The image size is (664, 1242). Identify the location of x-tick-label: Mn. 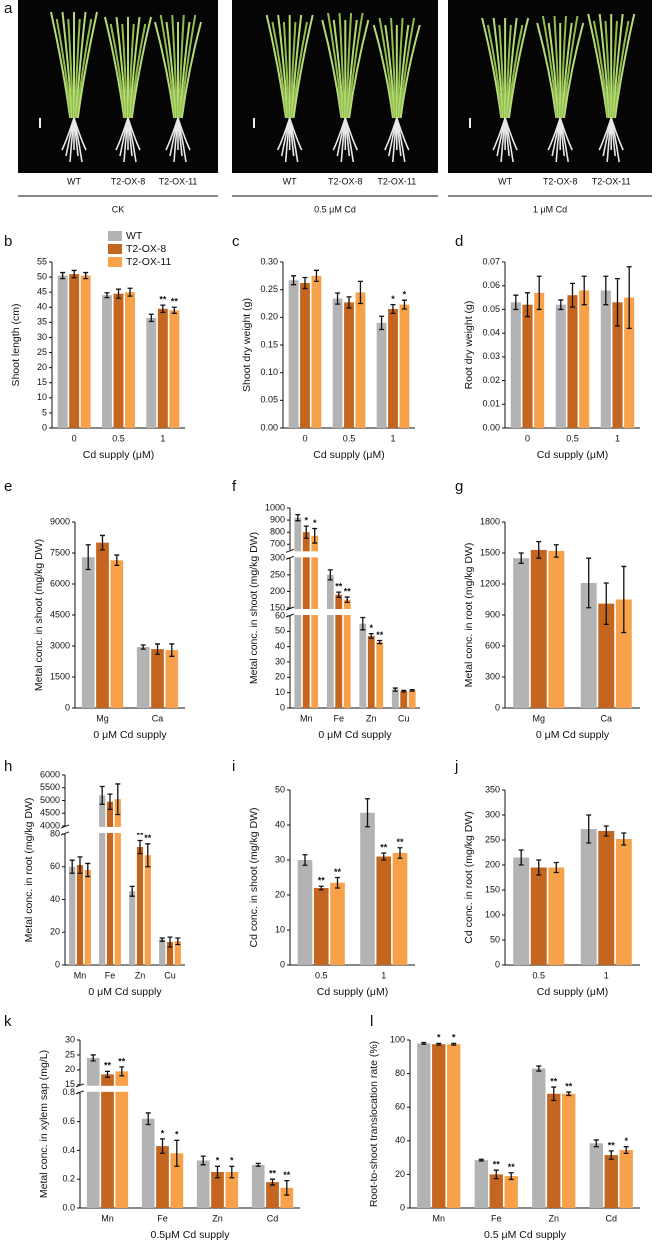
(306, 718).